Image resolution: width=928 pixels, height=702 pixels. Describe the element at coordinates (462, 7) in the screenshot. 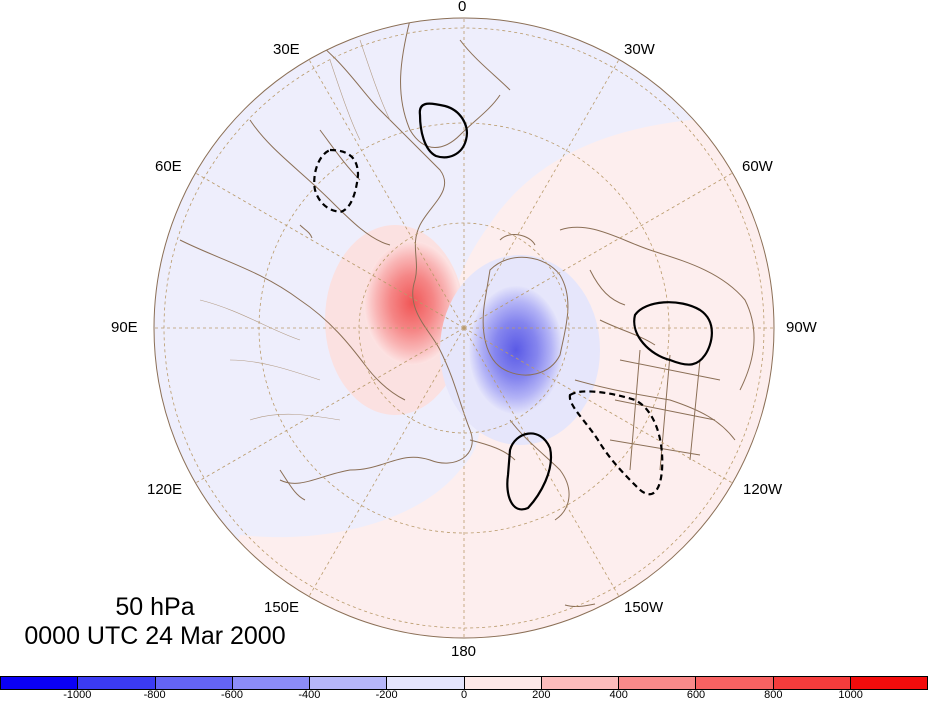

I see `lon-label-0: 0` at that location.